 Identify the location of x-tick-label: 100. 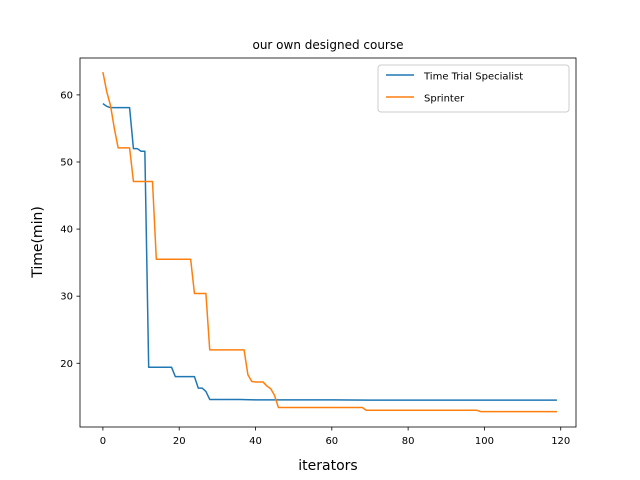
(484, 441).